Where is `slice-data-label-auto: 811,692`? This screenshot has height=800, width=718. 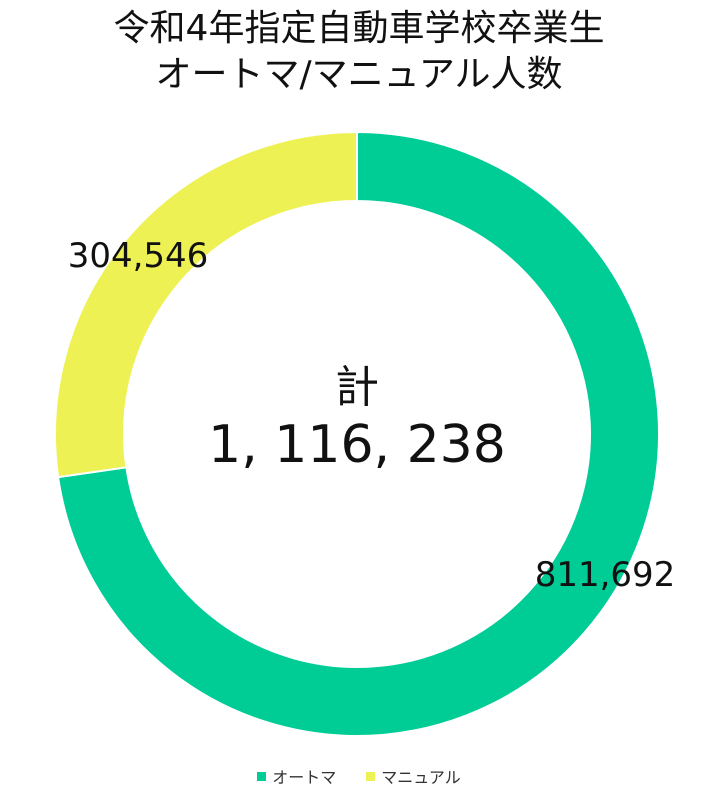 slice-data-label-auto: 811,692 is located at coordinates (605, 575).